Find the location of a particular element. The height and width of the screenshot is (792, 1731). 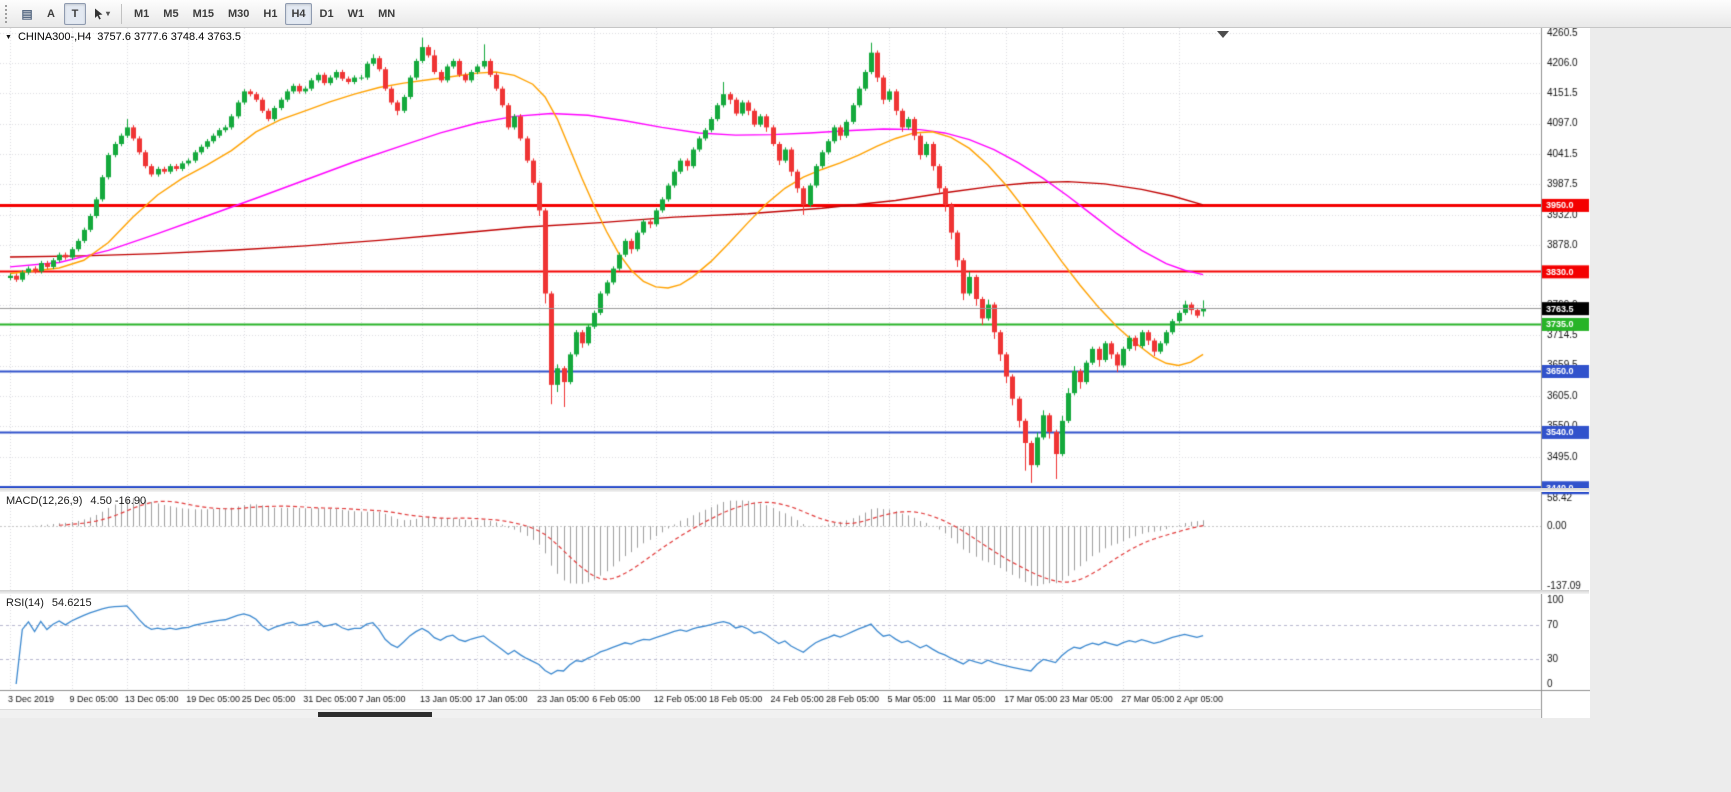

macd-values: 4.50 -16.90 is located at coordinates (118, 501).